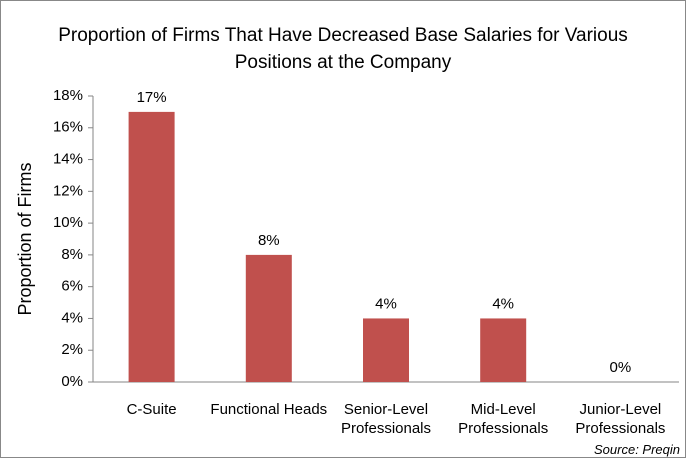  What do you see at coordinates (269, 240) in the screenshot?
I see `data-label: 8%` at bounding box center [269, 240].